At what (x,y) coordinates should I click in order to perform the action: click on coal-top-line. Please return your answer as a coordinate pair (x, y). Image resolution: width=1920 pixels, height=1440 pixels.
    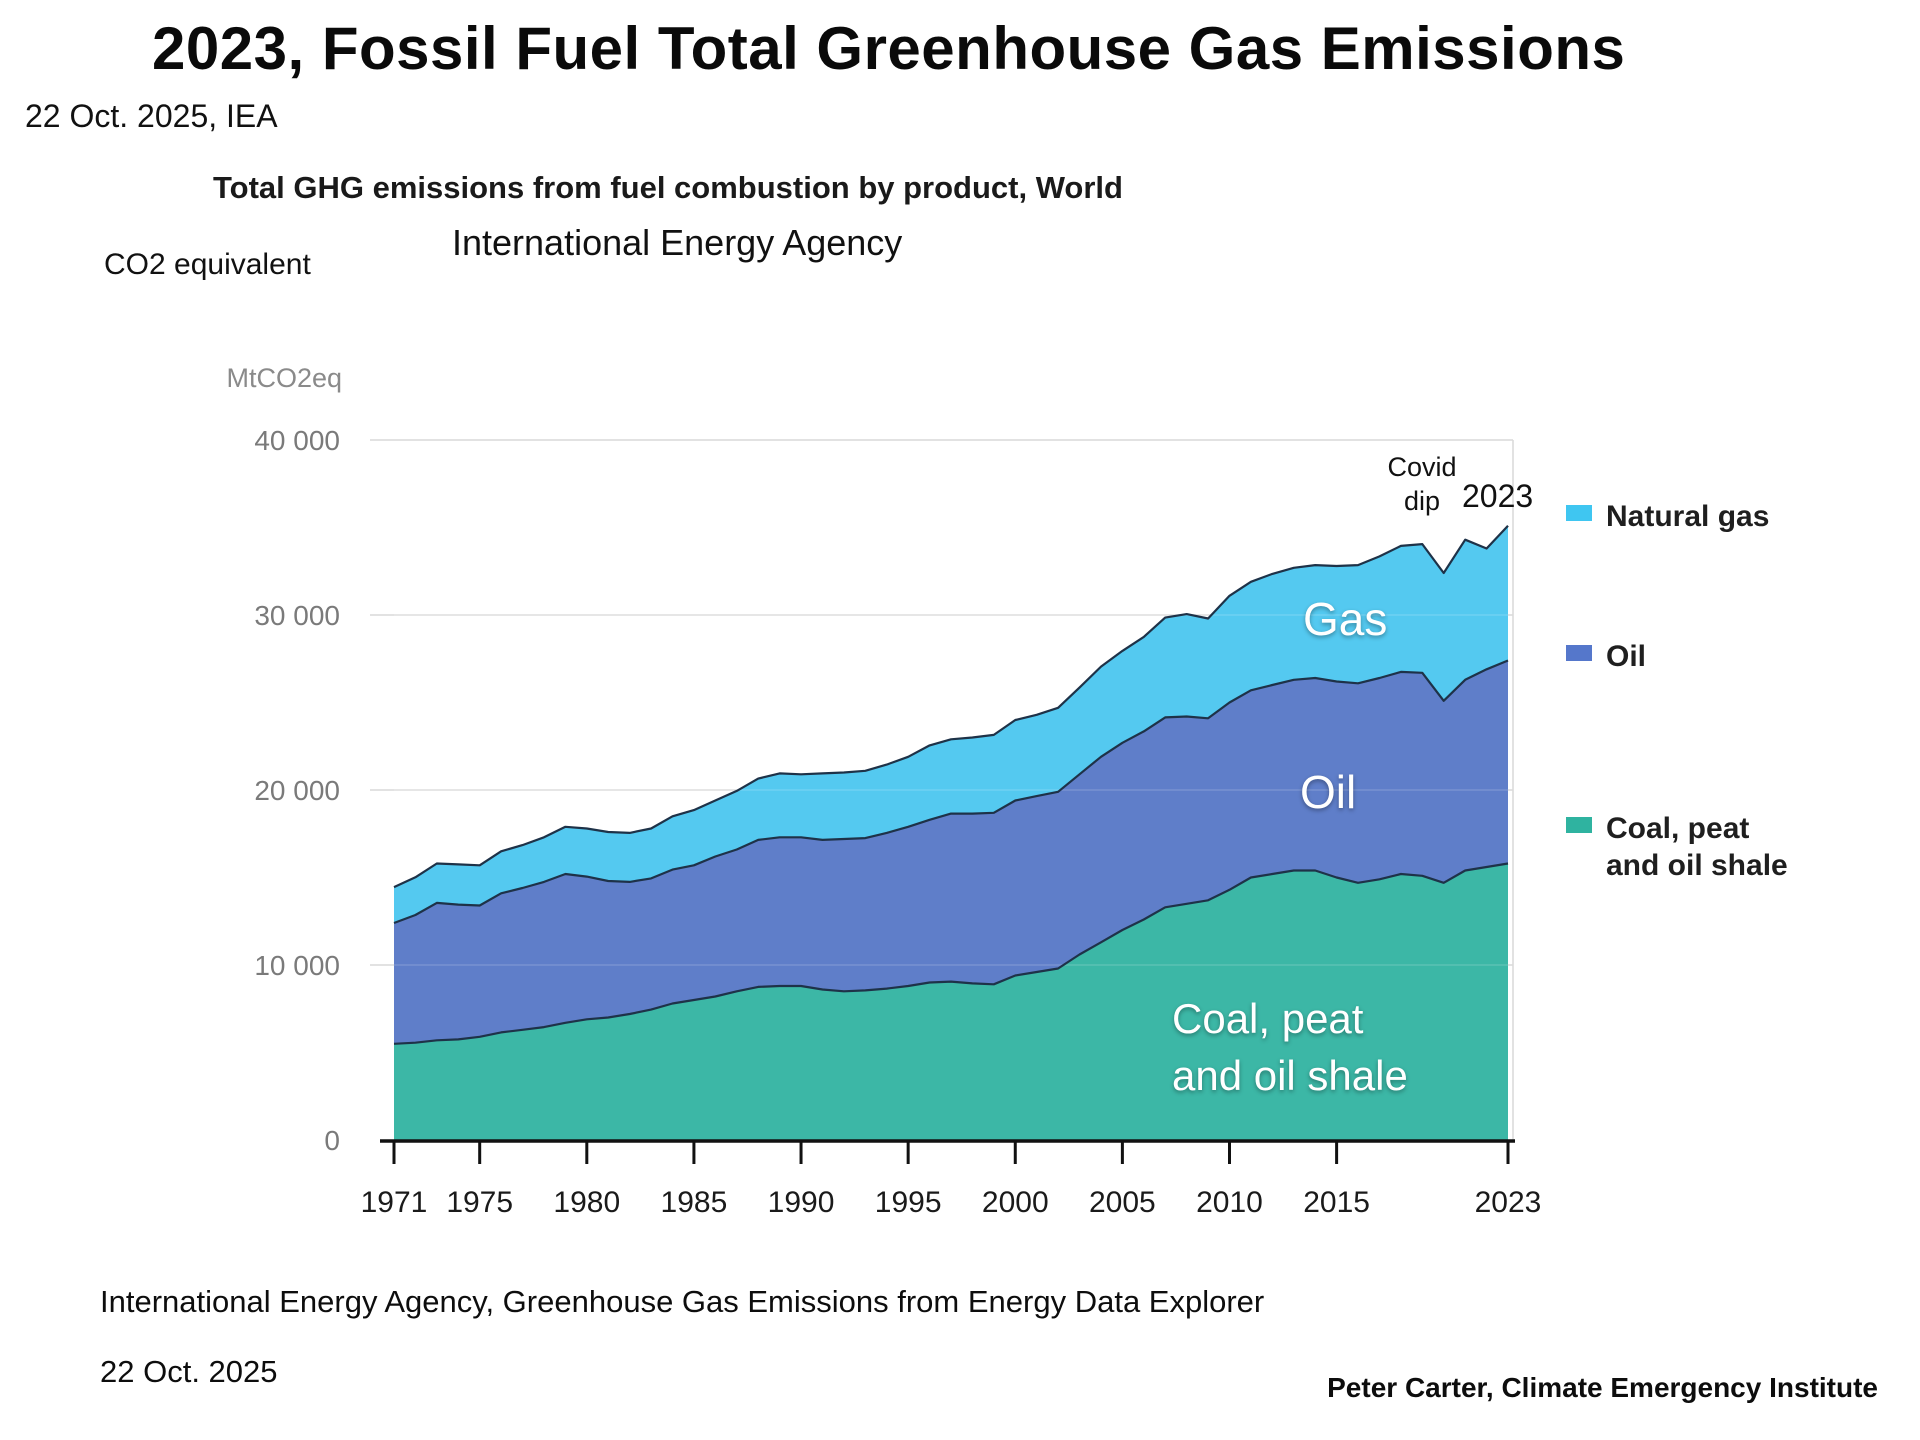
    Looking at the image, I should click on (951, 953).